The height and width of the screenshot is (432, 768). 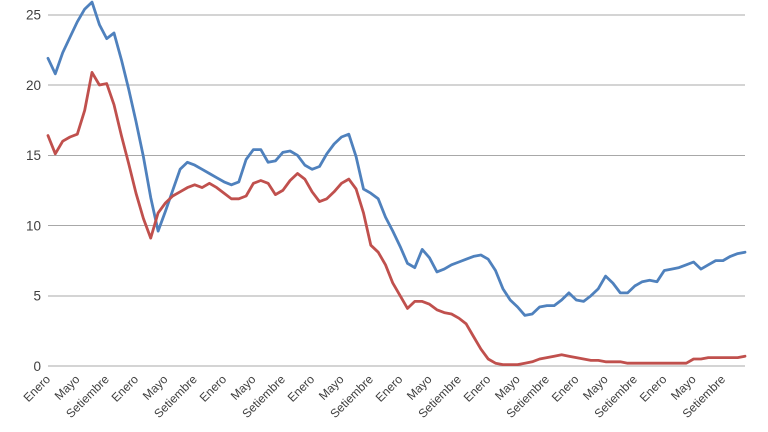 What do you see at coordinates (33, 85) in the screenshot?
I see `y-axis-tick-label: 20` at bounding box center [33, 85].